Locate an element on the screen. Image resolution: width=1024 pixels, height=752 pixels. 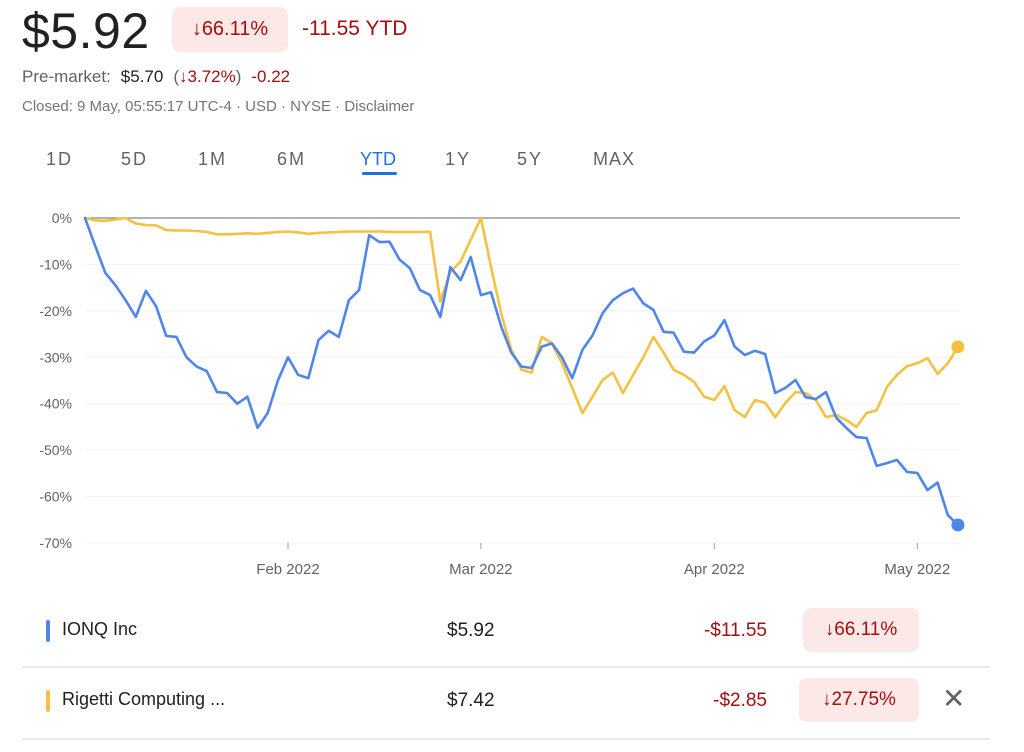
tab-5y: 5Y is located at coordinates (530, 159).